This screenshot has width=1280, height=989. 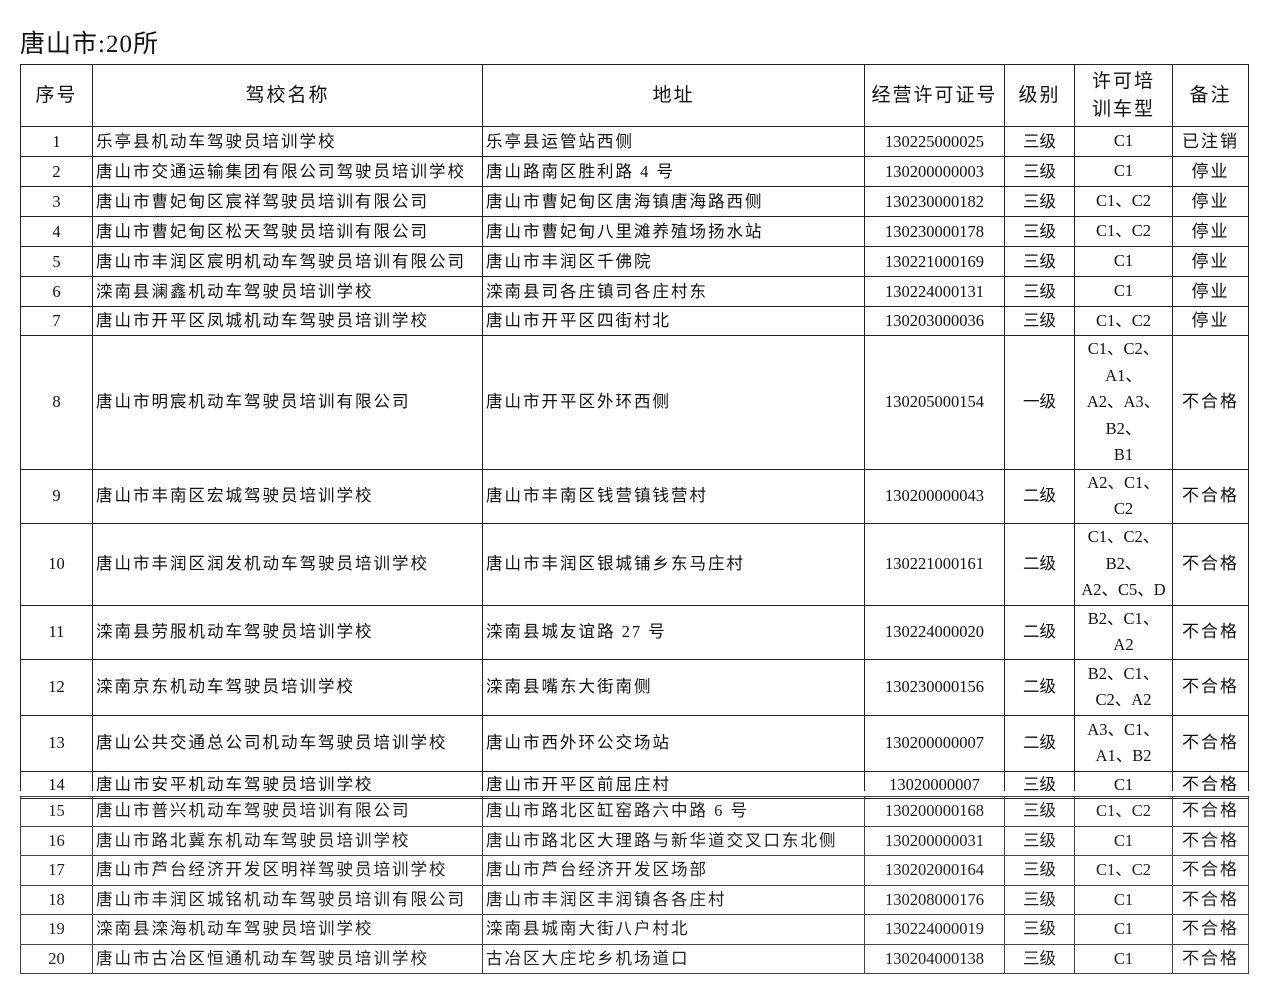 I want to click on license-number: 130230000156, so click(x=934, y=687).